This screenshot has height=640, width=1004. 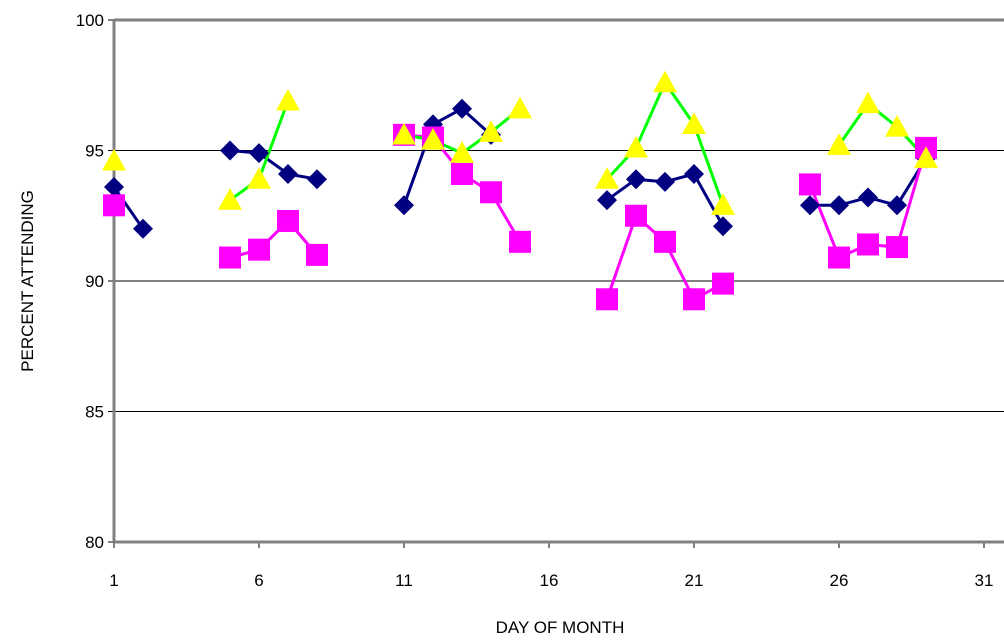 I want to click on y-tick-label: 80, so click(x=94, y=542).